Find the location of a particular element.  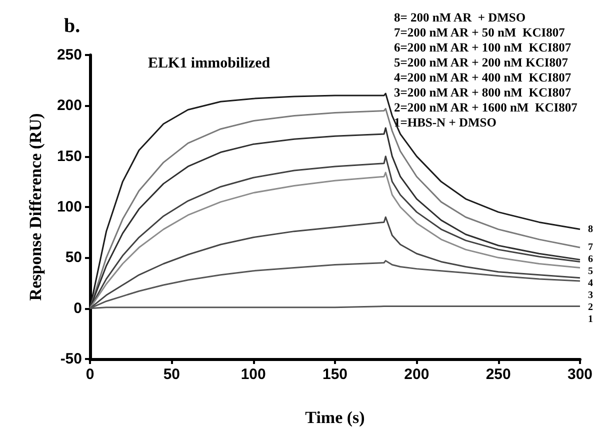

y-tick-label: 100 is located at coordinates (69, 207).